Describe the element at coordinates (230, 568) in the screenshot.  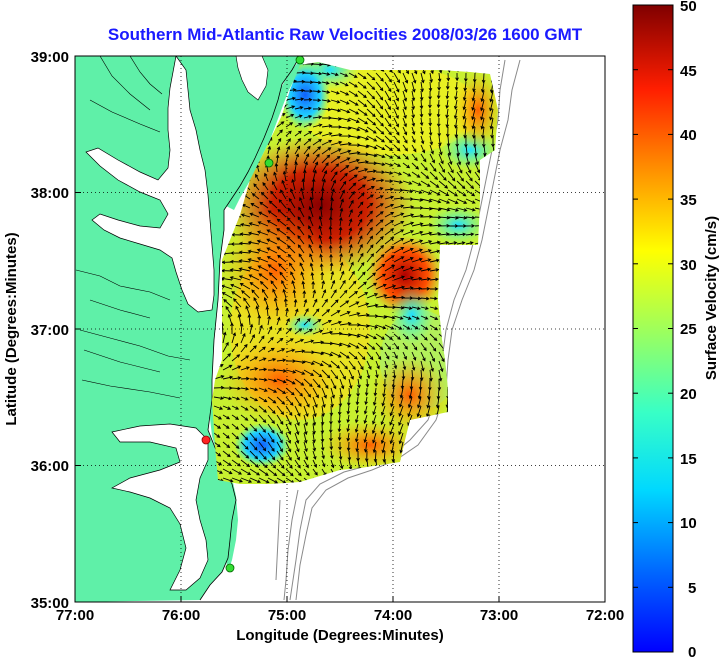
I see `station-south-marker` at that location.